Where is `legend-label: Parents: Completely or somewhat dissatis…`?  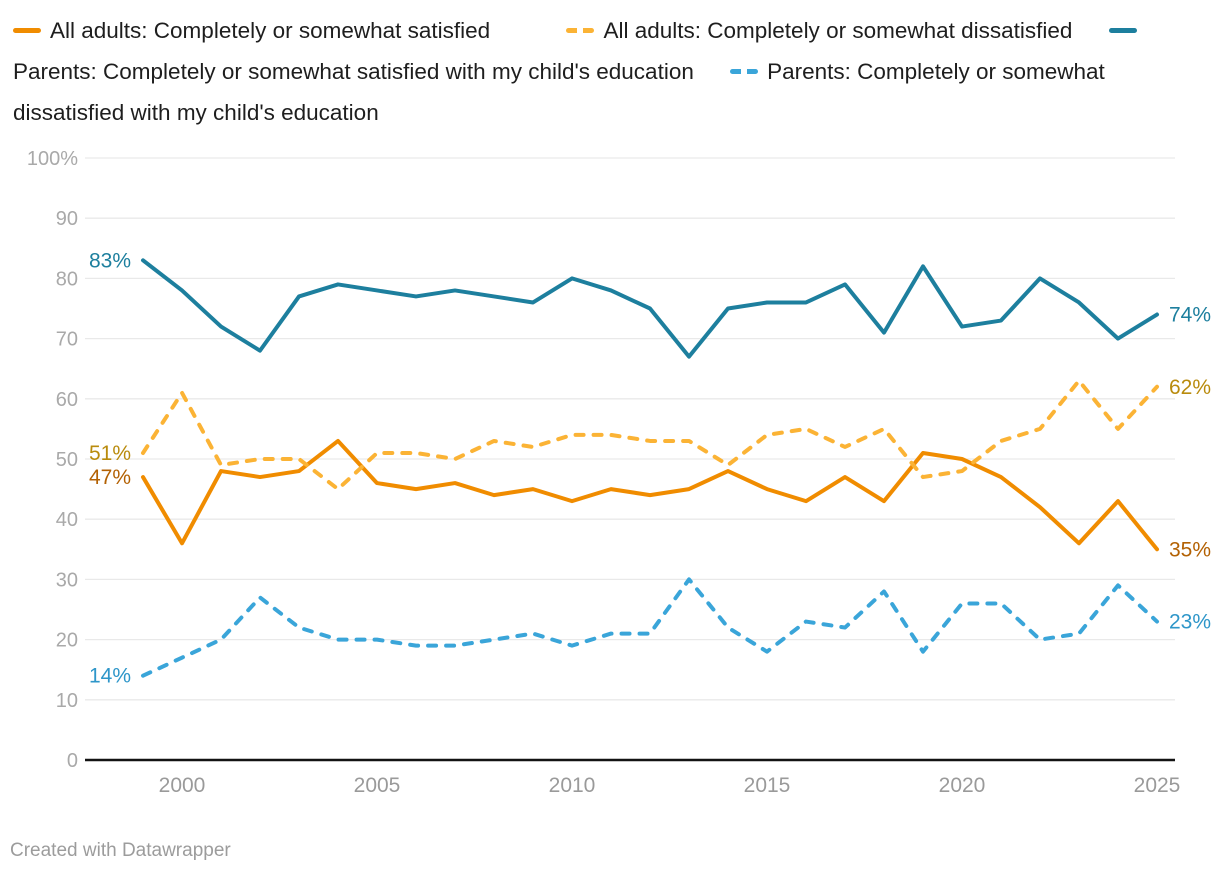 legend-label: Parents: Completely or somewhat dissatis… is located at coordinates (559, 92).